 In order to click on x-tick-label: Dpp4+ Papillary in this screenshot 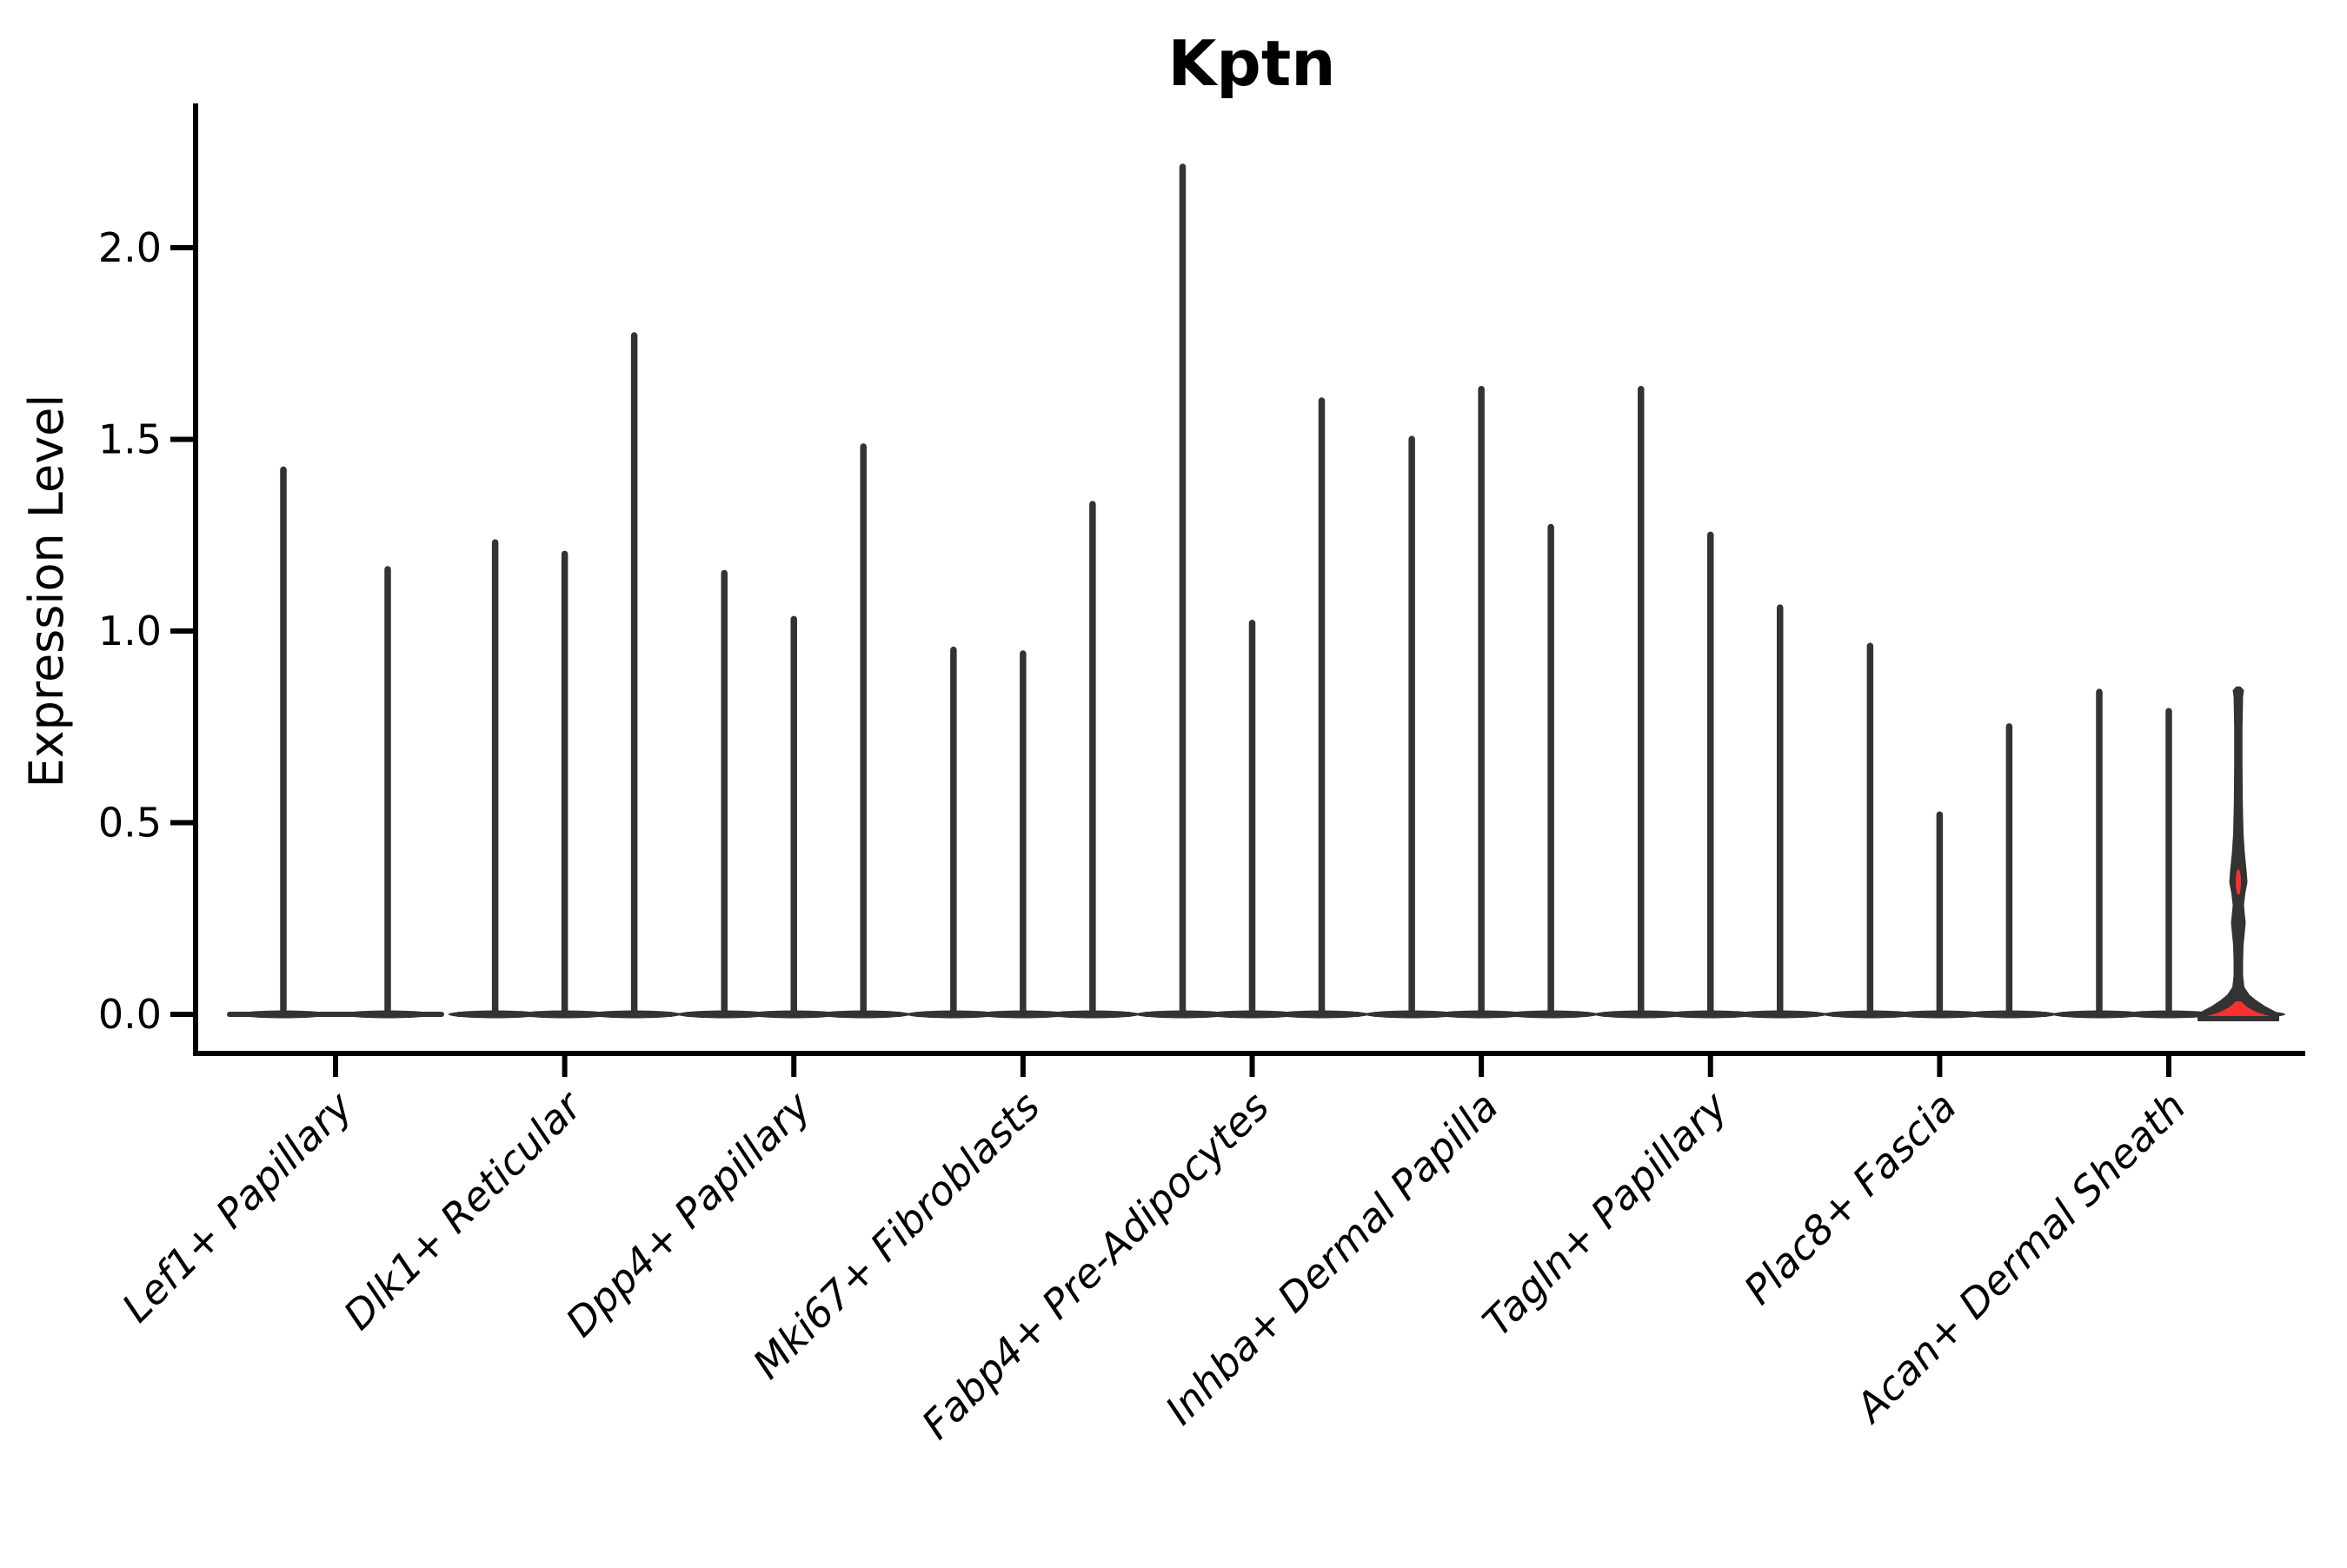, I will do `click(688, 1213)`.